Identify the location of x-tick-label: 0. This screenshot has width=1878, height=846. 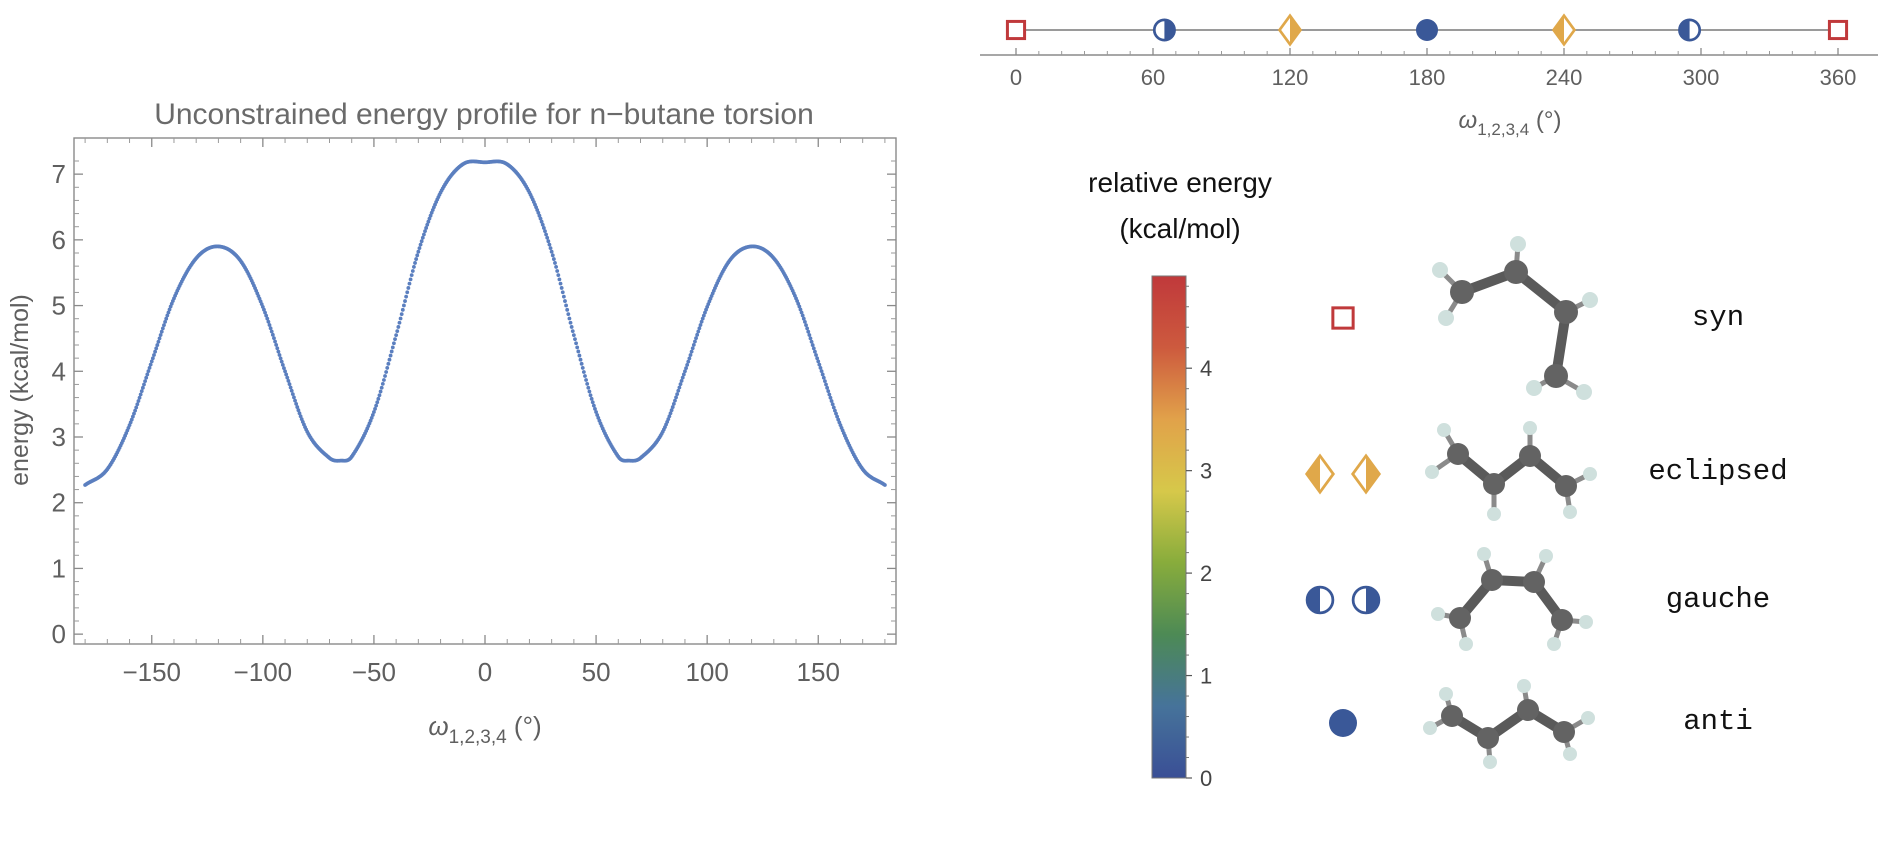
(485, 672).